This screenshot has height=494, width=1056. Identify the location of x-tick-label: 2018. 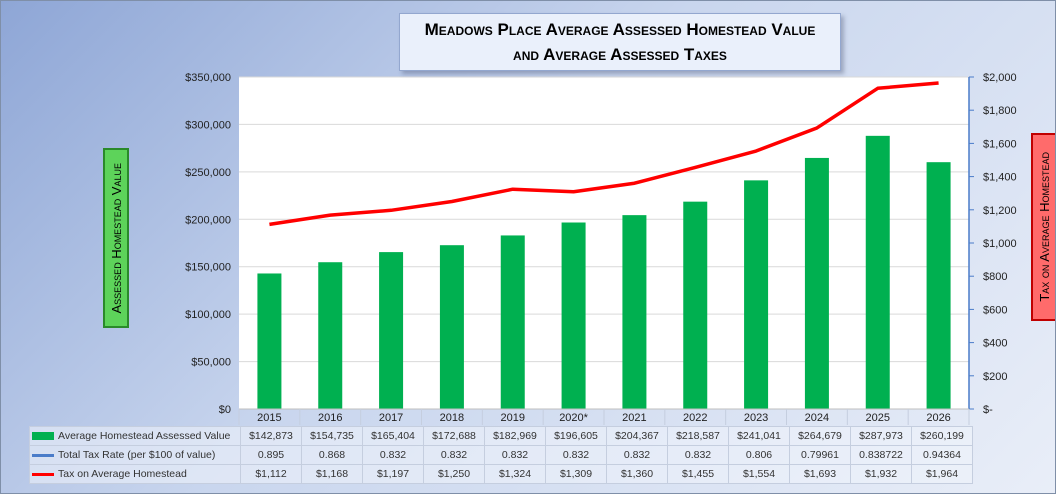
(452, 418).